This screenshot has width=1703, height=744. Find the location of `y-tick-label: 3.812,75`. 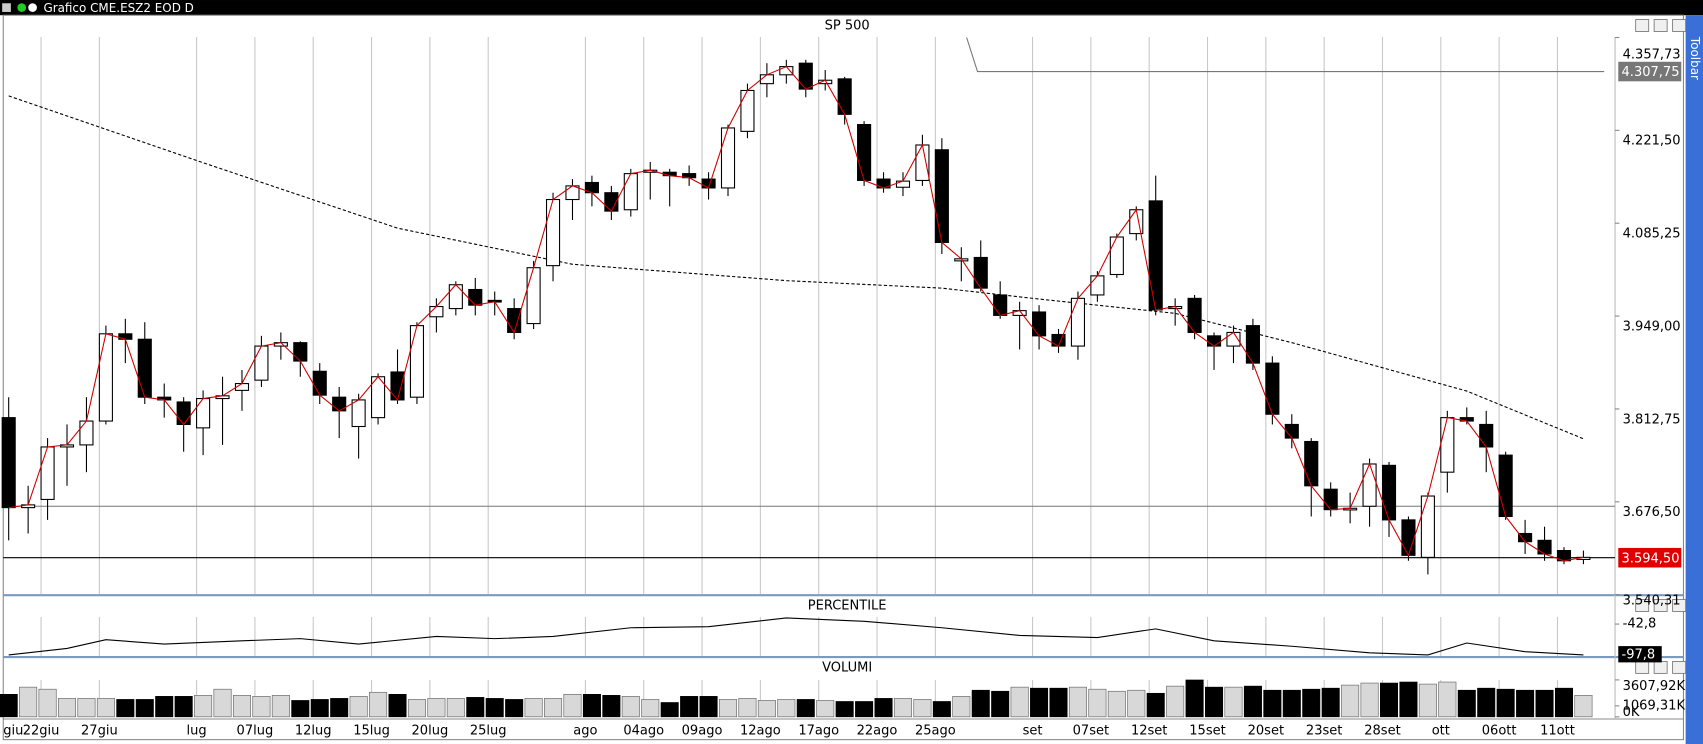

y-tick-label: 3.812,75 is located at coordinates (1652, 419).